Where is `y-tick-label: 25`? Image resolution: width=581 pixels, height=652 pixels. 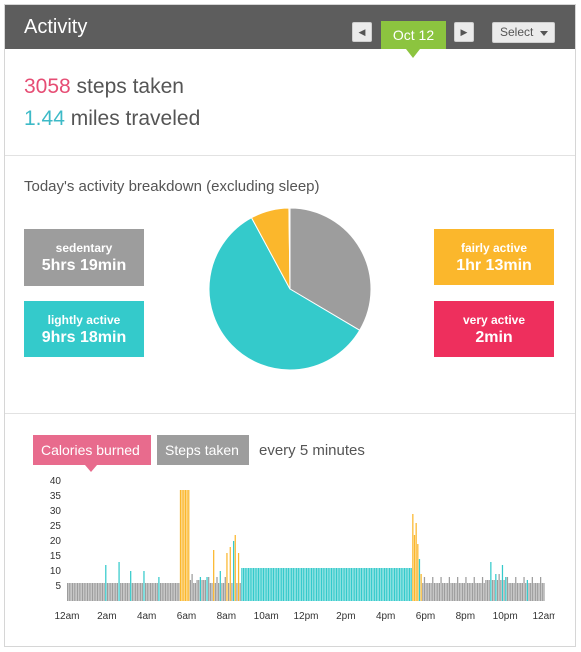
y-tick-label: 25 is located at coordinates (56, 526).